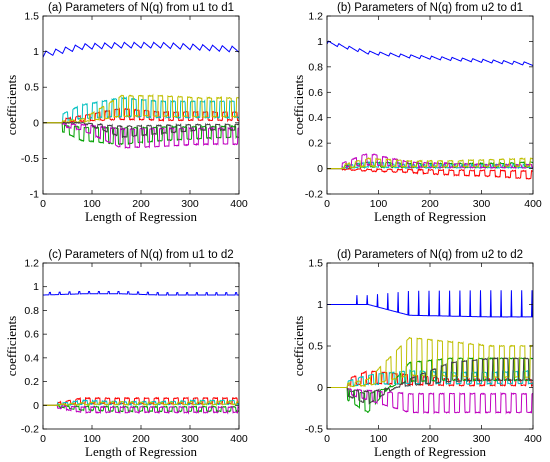  I want to click on subplot-title: (b) Parameters of N(q) from u2 to d1, so click(430, 8).